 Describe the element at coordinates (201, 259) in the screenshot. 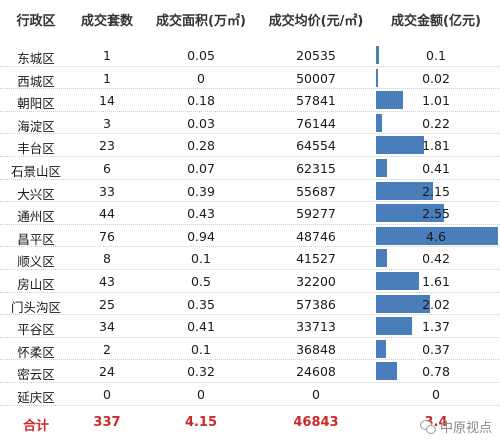

I see `area-cell: 0.1` at that location.